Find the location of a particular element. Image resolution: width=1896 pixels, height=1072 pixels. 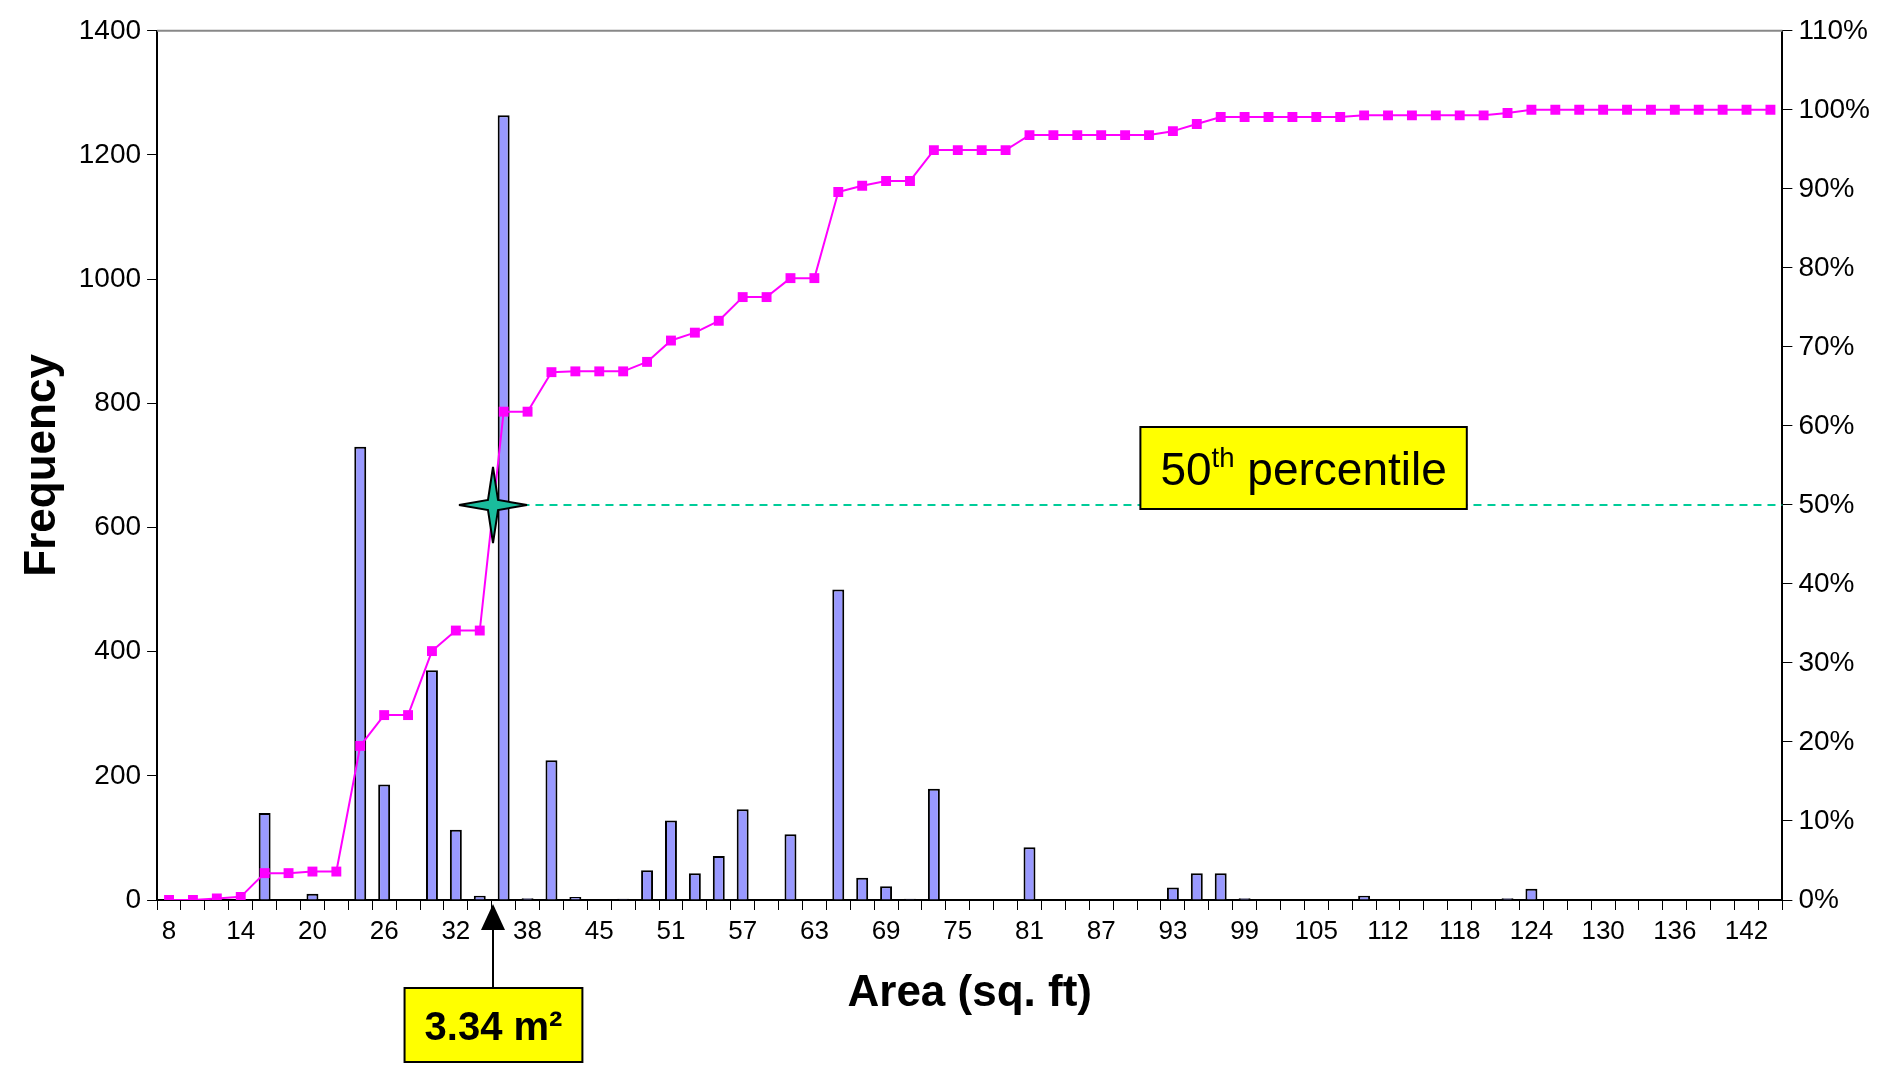

x-tick-label: 45 is located at coordinates (599, 929).